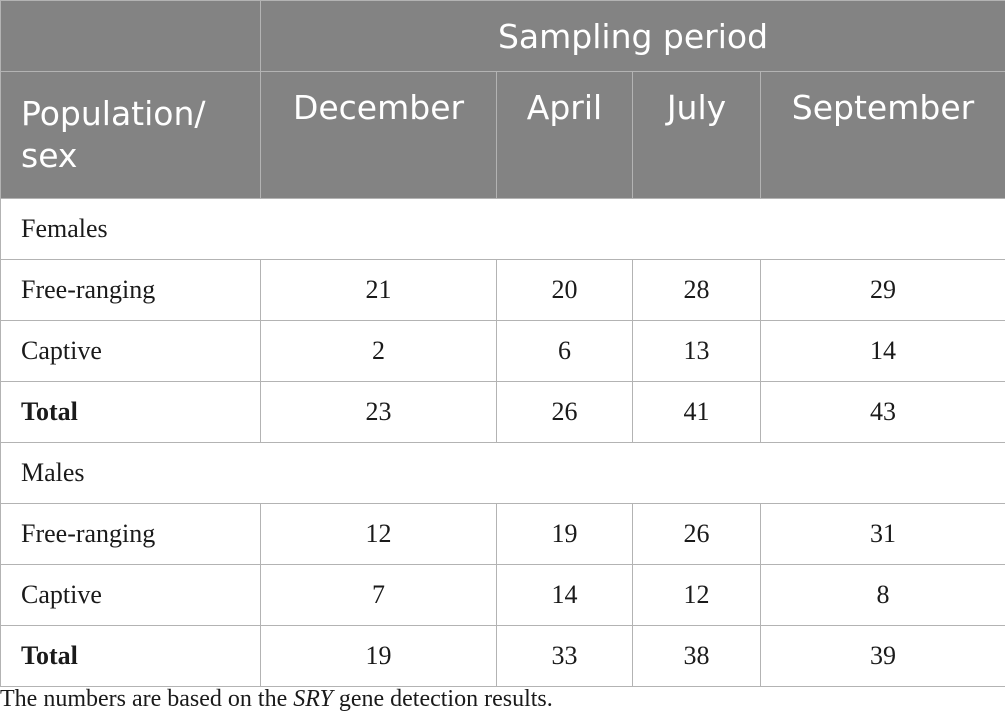  Describe the element at coordinates (378, 135) in the screenshot. I see `header-december: December` at that location.